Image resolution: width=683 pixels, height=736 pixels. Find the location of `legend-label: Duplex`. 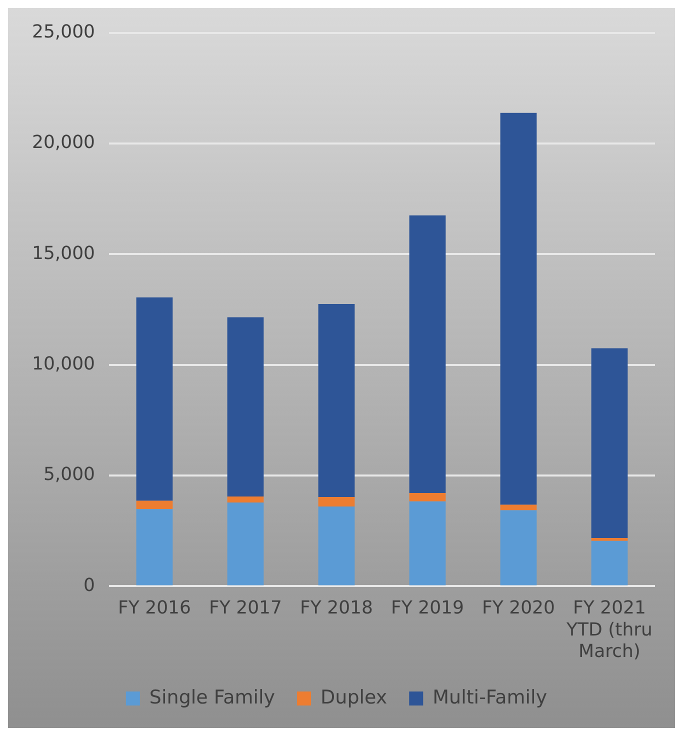

legend-label: Duplex is located at coordinates (354, 697).